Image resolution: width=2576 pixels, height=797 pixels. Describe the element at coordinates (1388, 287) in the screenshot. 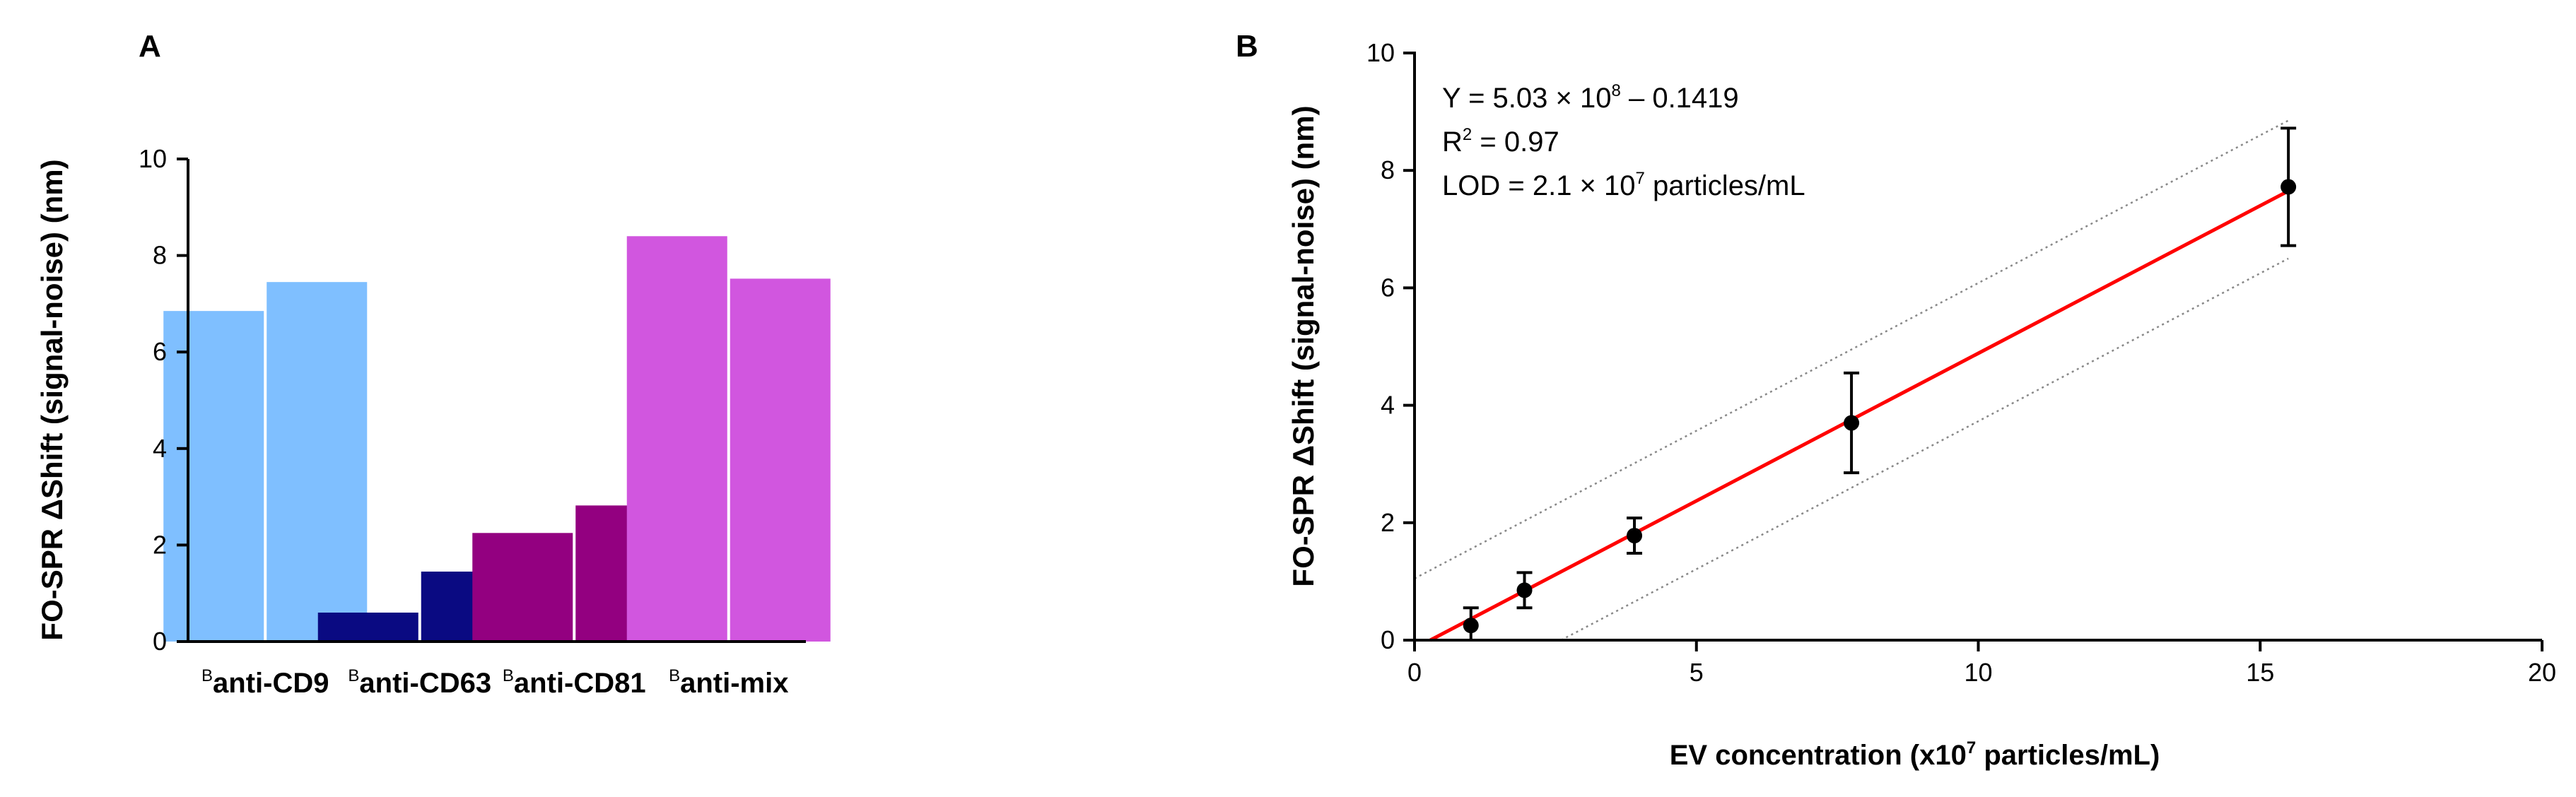

I see `panel-b-y-tick-label: 6` at that location.